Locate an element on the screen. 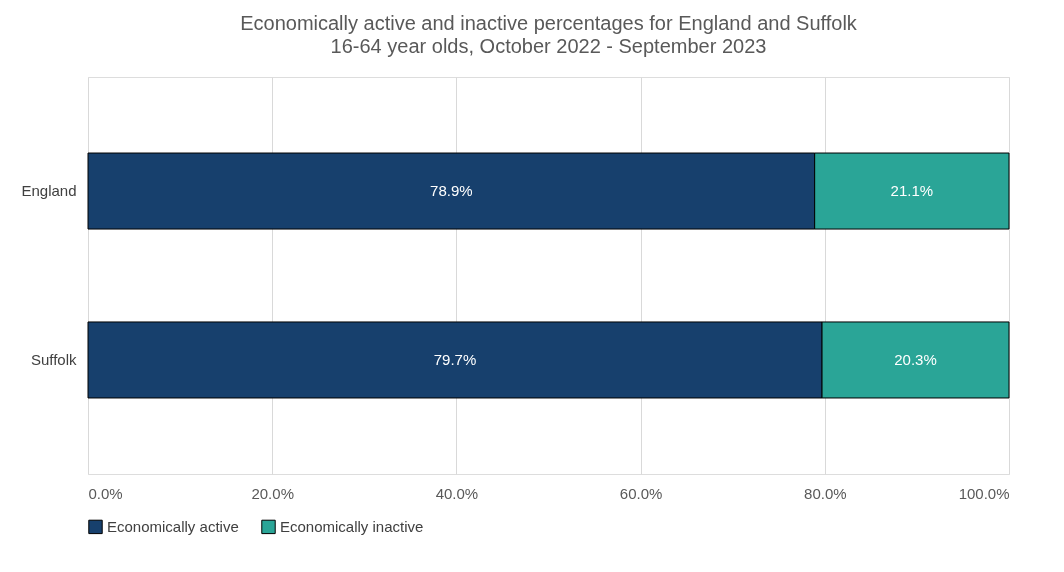 Image resolution: width=1064 pixels, height=572 pixels. x-tick-label: 60.0% is located at coordinates (641, 493).